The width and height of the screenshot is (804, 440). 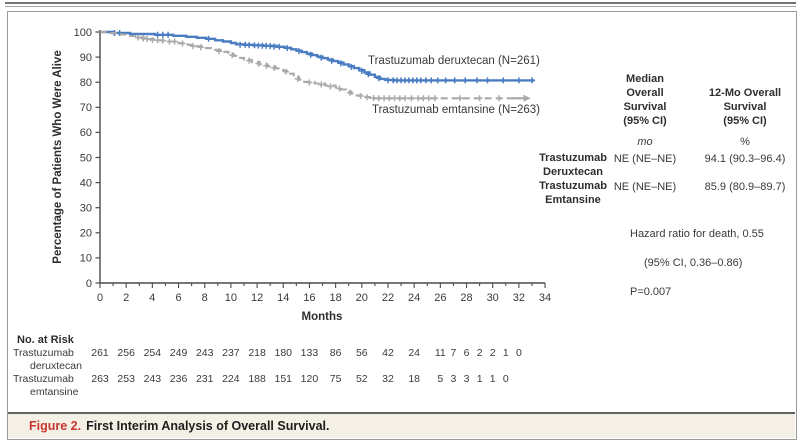 I want to click on x-tick-label: 6, so click(x=178, y=298).